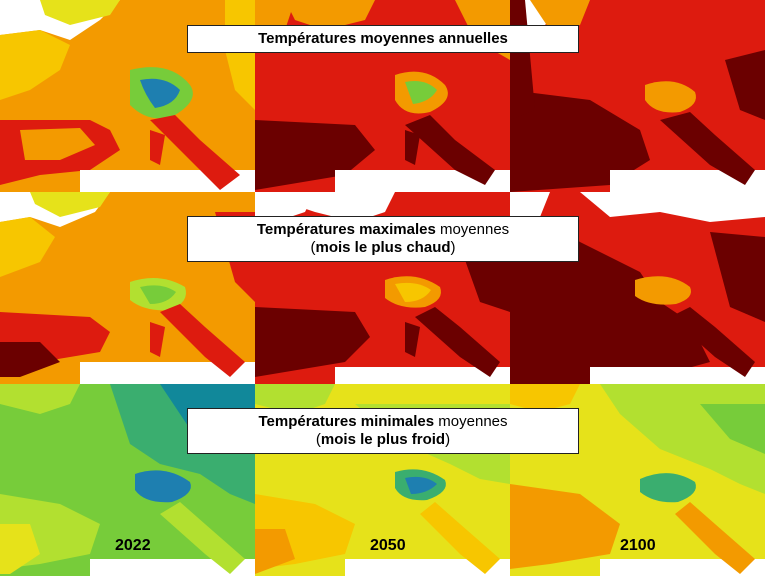  What do you see at coordinates (383, 439) in the screenshot?
I see `banner-min-paren-bold: mois le plus froid` at bounding box center [383, 439].